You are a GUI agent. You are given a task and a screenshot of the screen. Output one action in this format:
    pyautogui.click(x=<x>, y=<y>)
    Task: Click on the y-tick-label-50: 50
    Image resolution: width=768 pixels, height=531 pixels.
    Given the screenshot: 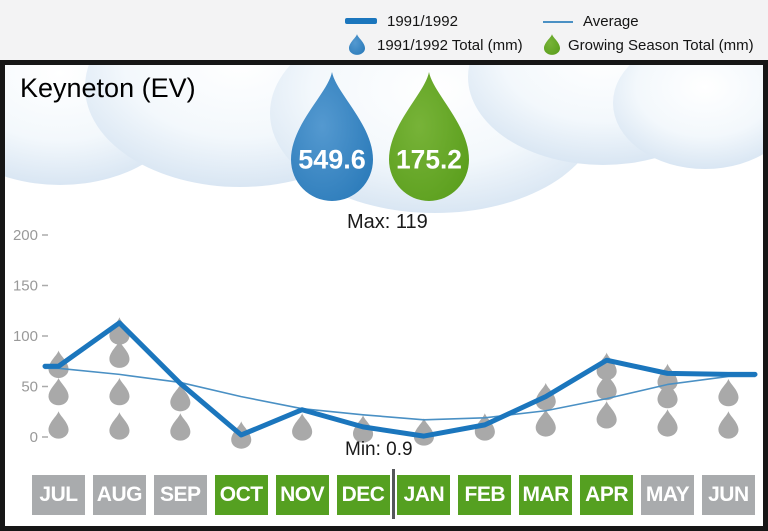 What is the action you would take?
    pyautogui.click(x=29, y=387)
    